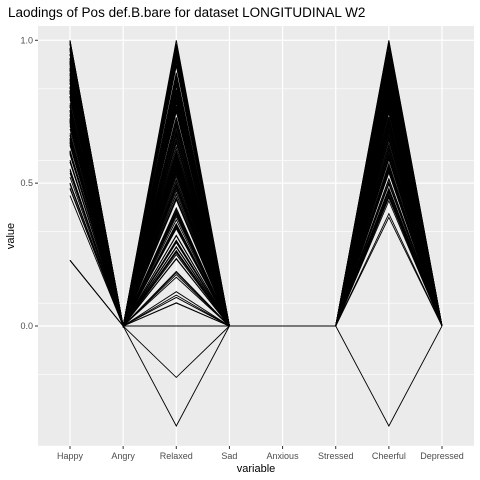 The image size is (480, 480). What do you see at coordinates (176, 456) in the screenshot?
I see `x-tick-label: Relaxed` at bounding box center [176, 456].